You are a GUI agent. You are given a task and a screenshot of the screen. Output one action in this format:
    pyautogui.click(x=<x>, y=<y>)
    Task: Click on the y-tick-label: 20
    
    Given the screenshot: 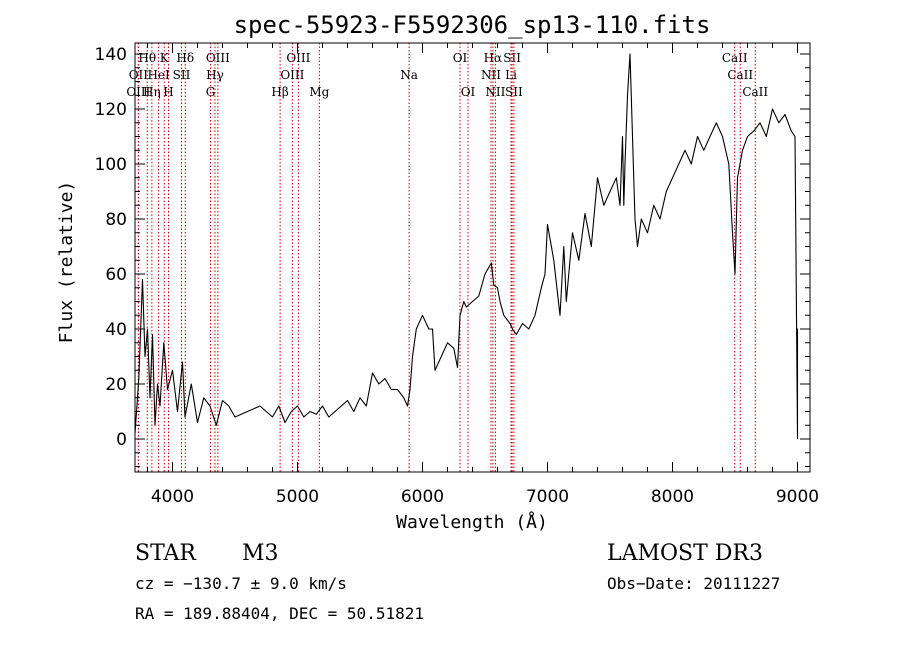 What is the action you would take?
    pyautogui.click(x=116, y=385)
    